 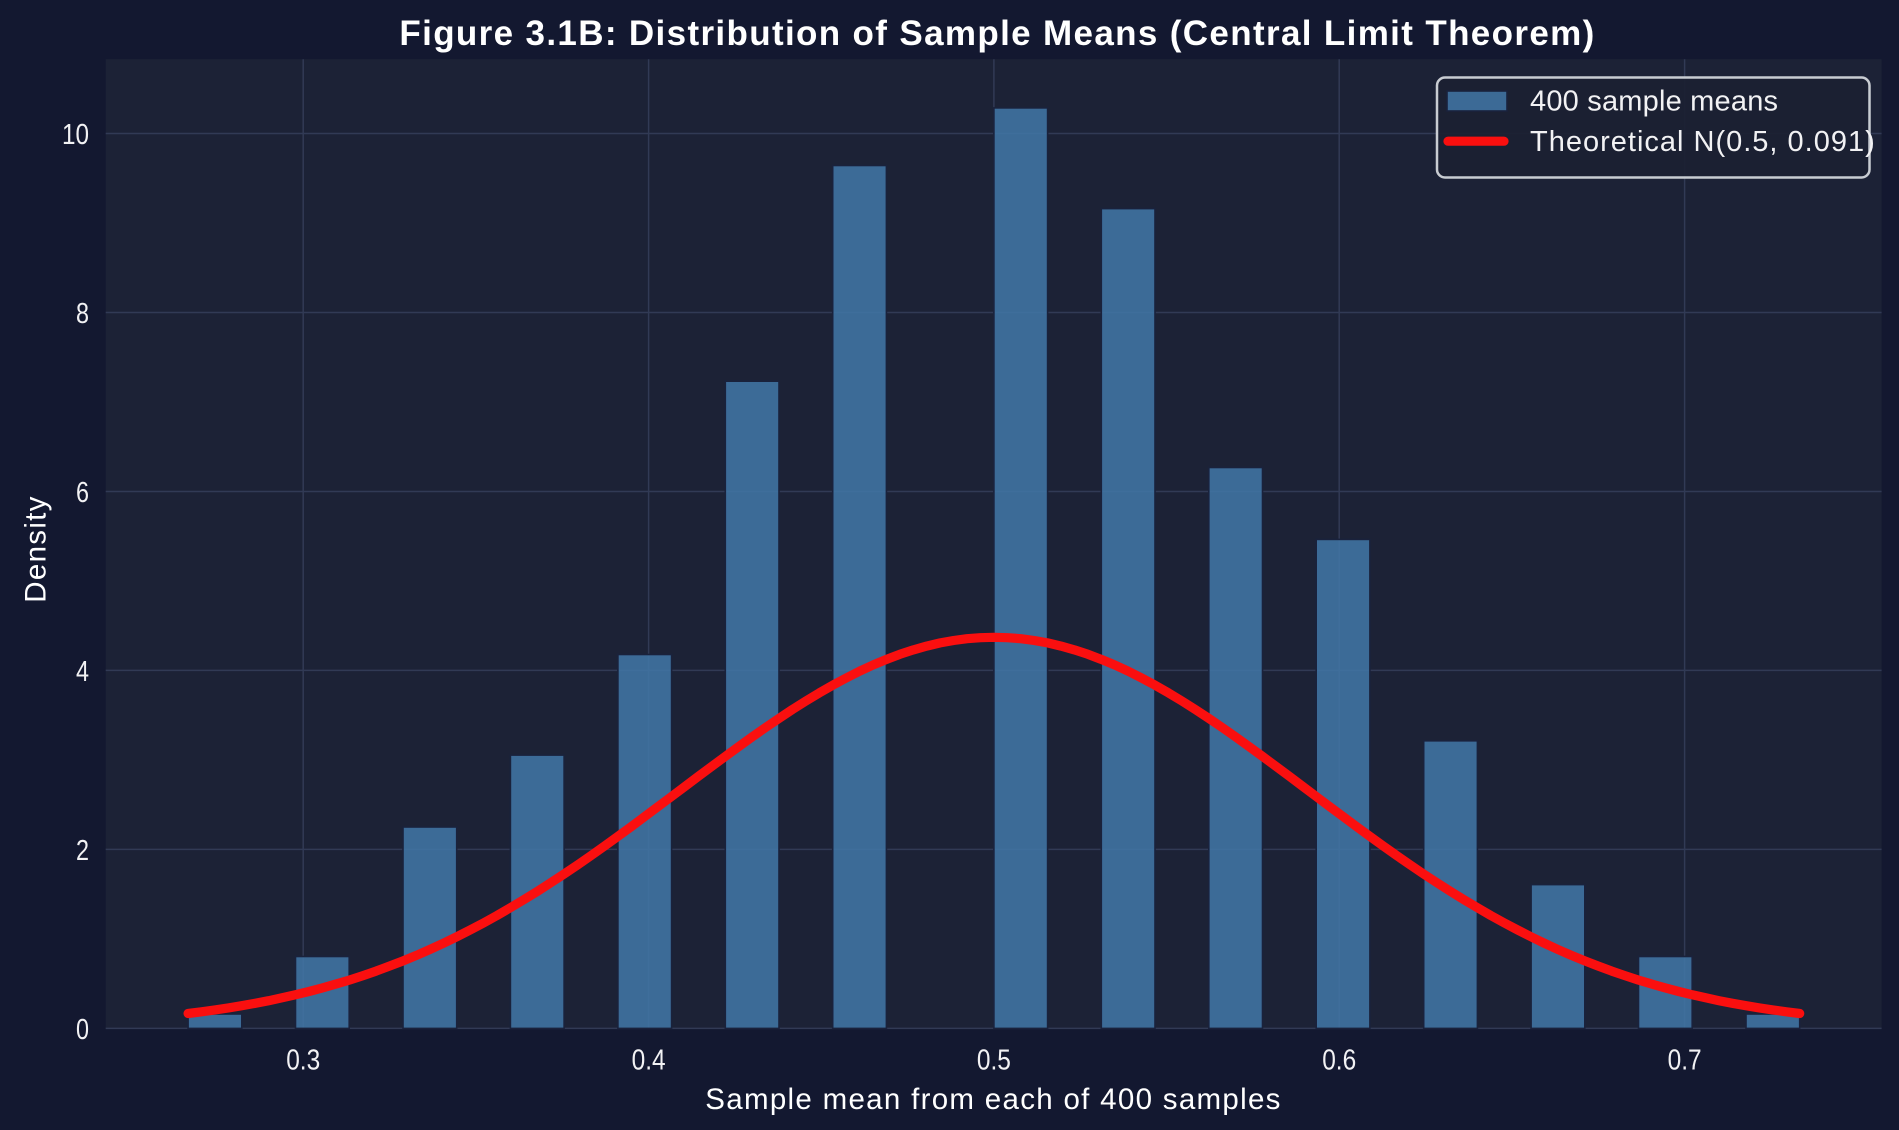 What do you see at coordinates (82, 672) in the screenshot?
I see `svg-text: 4` at bounding box center [82, 672].